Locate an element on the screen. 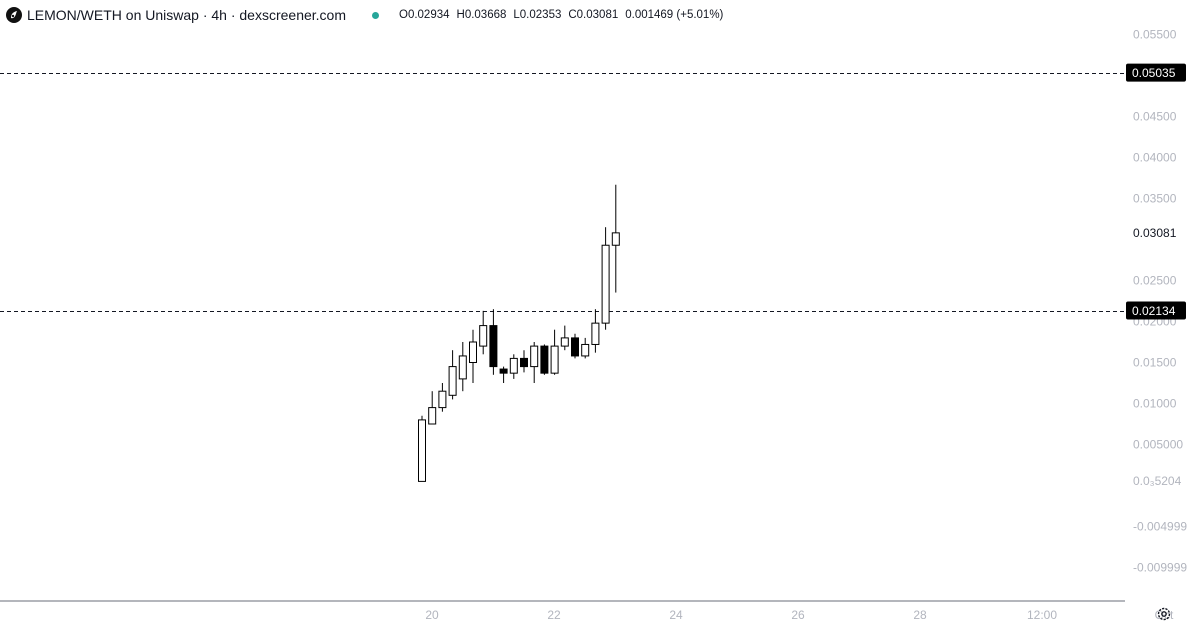 The image size is (1200, 627). x-tick-label-5: 12:00 is located at coordinates (1042, 615).